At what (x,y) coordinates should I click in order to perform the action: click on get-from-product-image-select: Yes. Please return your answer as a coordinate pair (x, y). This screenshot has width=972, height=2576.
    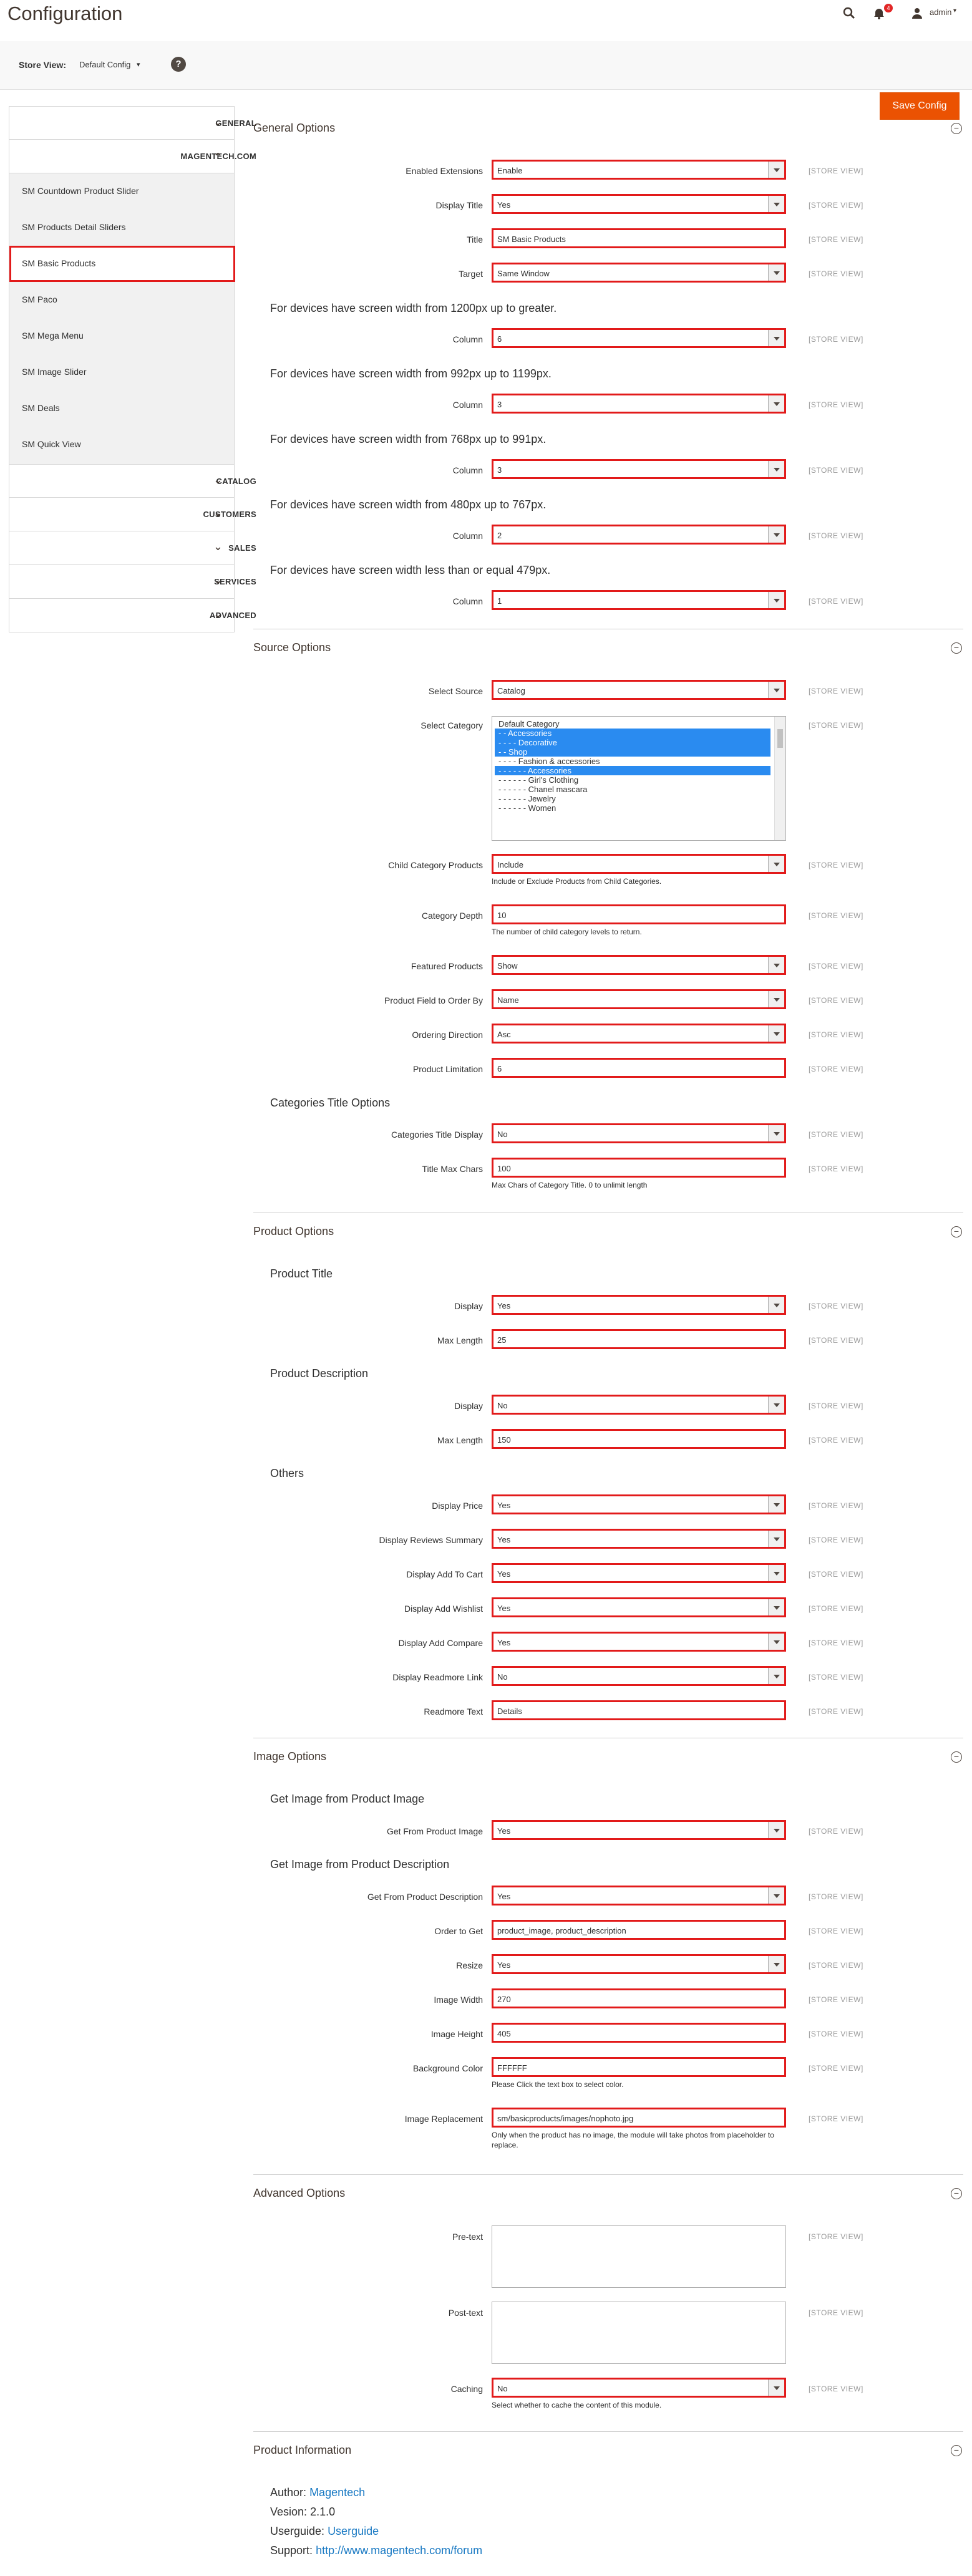
    Looking at the image, I should click on (639, 1830).